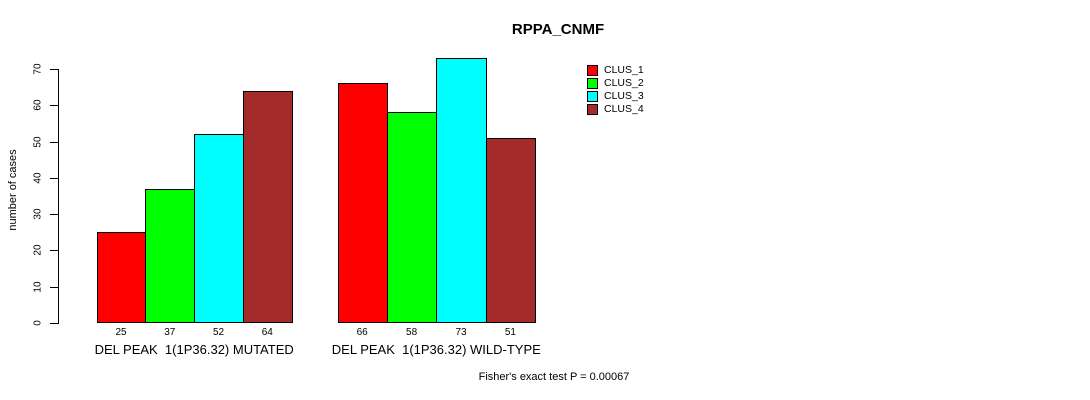  What do you see at coordinates (38, 214) in the screenshot?
I see `y-tick-label: 30` at bounding box center [38, 214].